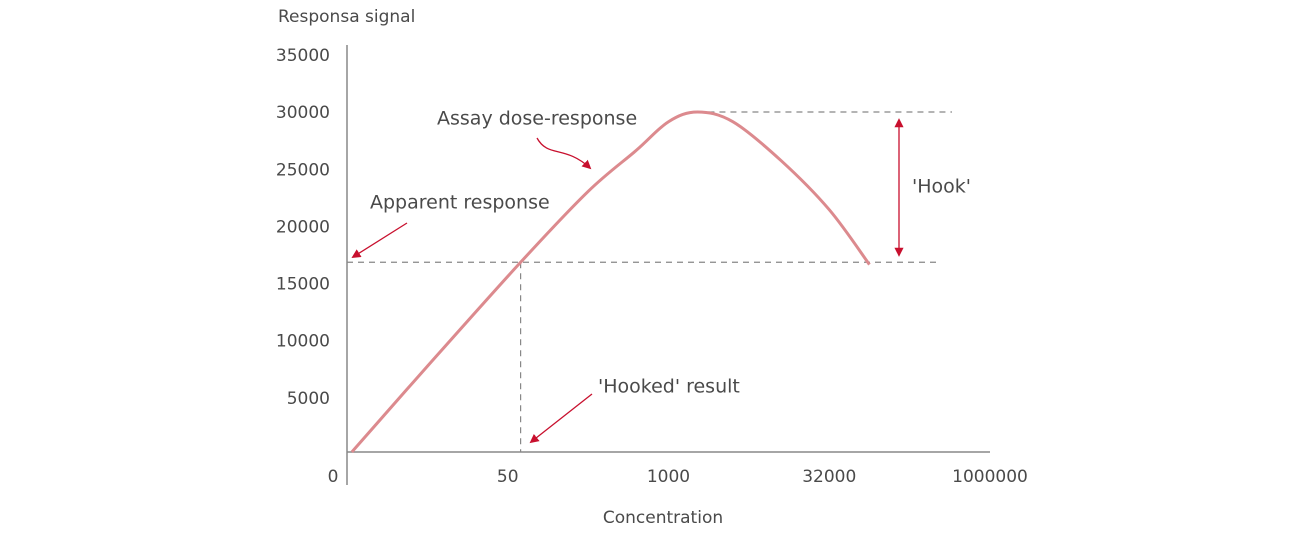 The width and height of the screenshot is (1290, 544). Describe the element at coordinates (303, 56) in the screenshot. I see `y-tick-label: 35000` at that location.